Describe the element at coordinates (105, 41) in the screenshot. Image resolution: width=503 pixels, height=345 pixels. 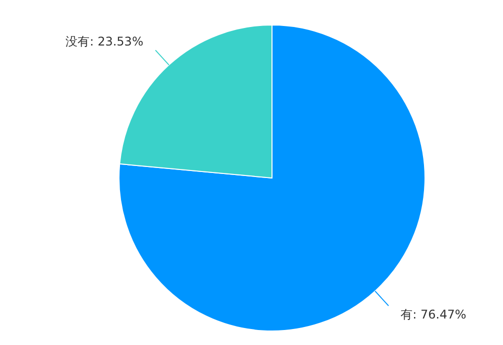
I see `slice-label: 没有: 23.53%` at that location.